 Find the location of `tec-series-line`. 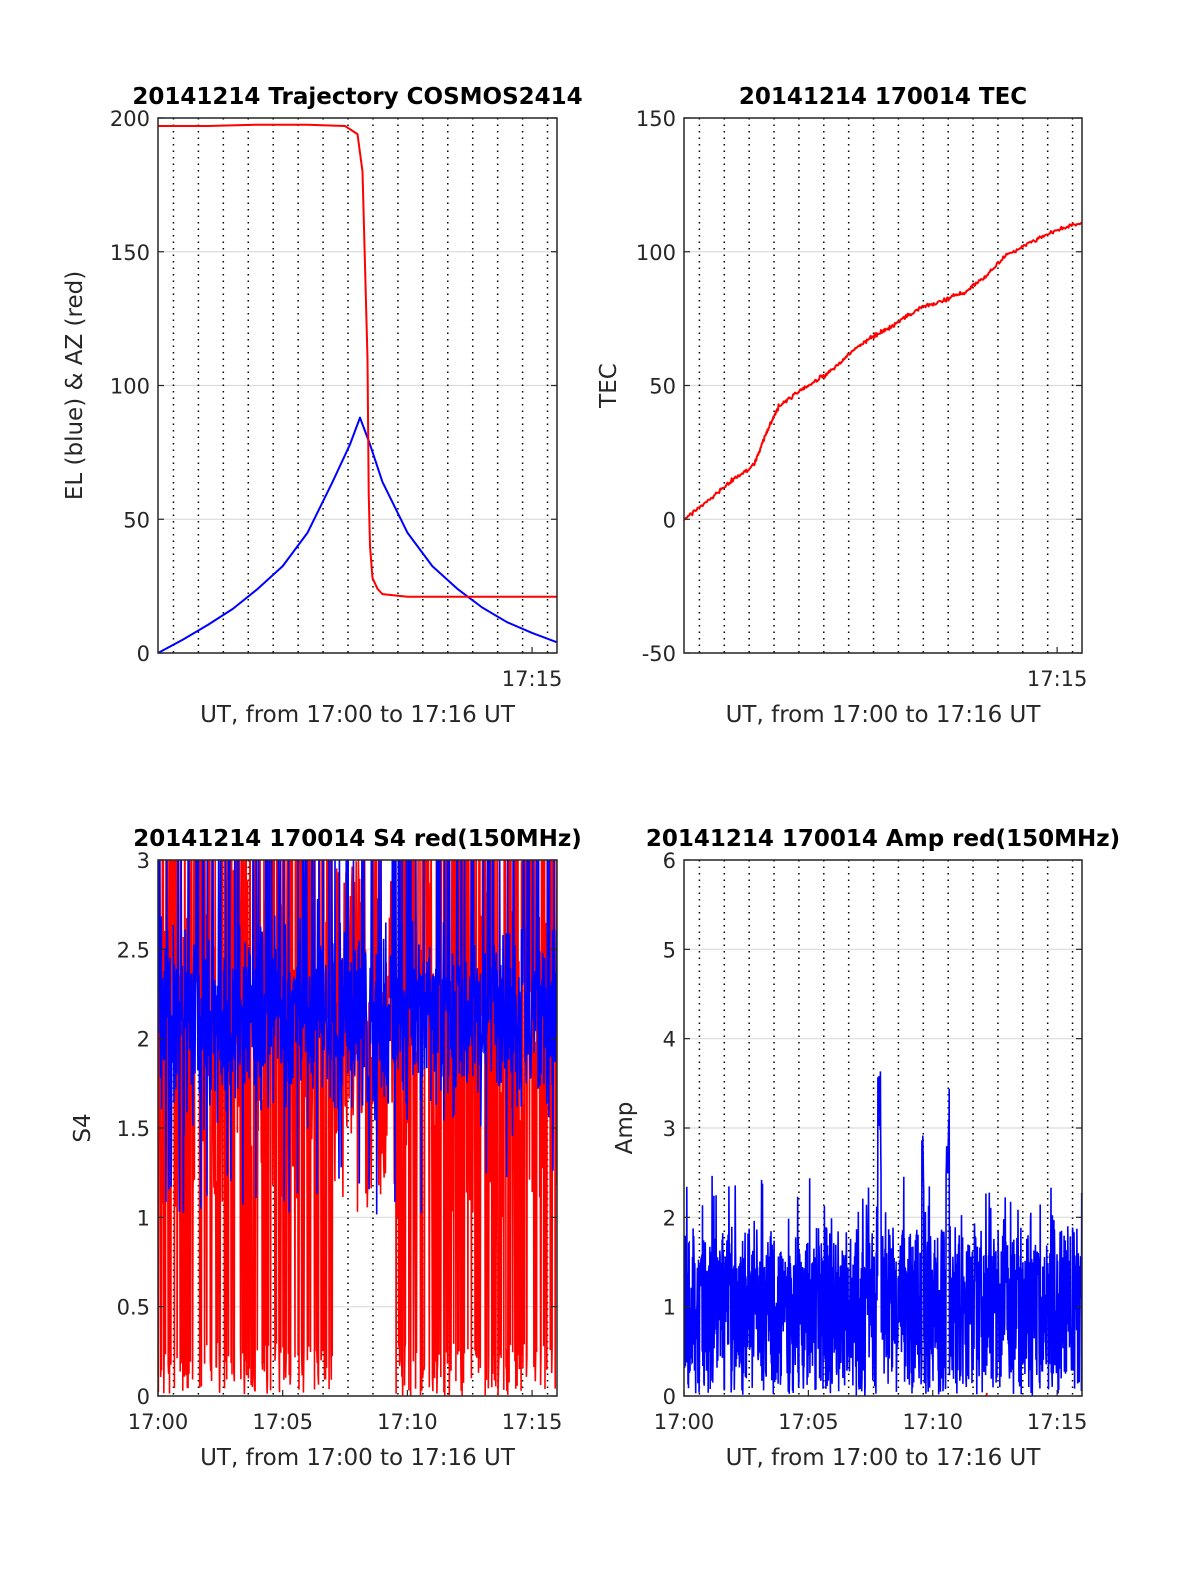

tec-series-line is located at coordinates (883, 371).